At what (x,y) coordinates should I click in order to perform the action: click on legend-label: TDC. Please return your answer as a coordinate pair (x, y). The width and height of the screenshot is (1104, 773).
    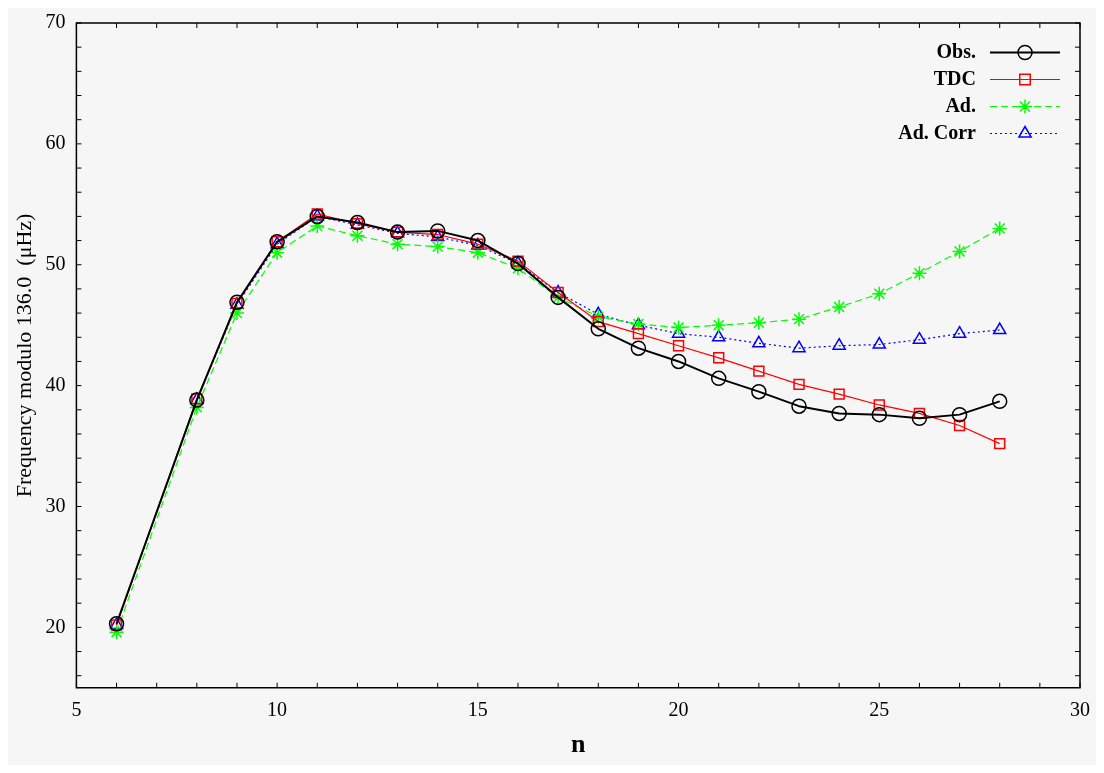
    Looking at the image, I should click on (954, 77).